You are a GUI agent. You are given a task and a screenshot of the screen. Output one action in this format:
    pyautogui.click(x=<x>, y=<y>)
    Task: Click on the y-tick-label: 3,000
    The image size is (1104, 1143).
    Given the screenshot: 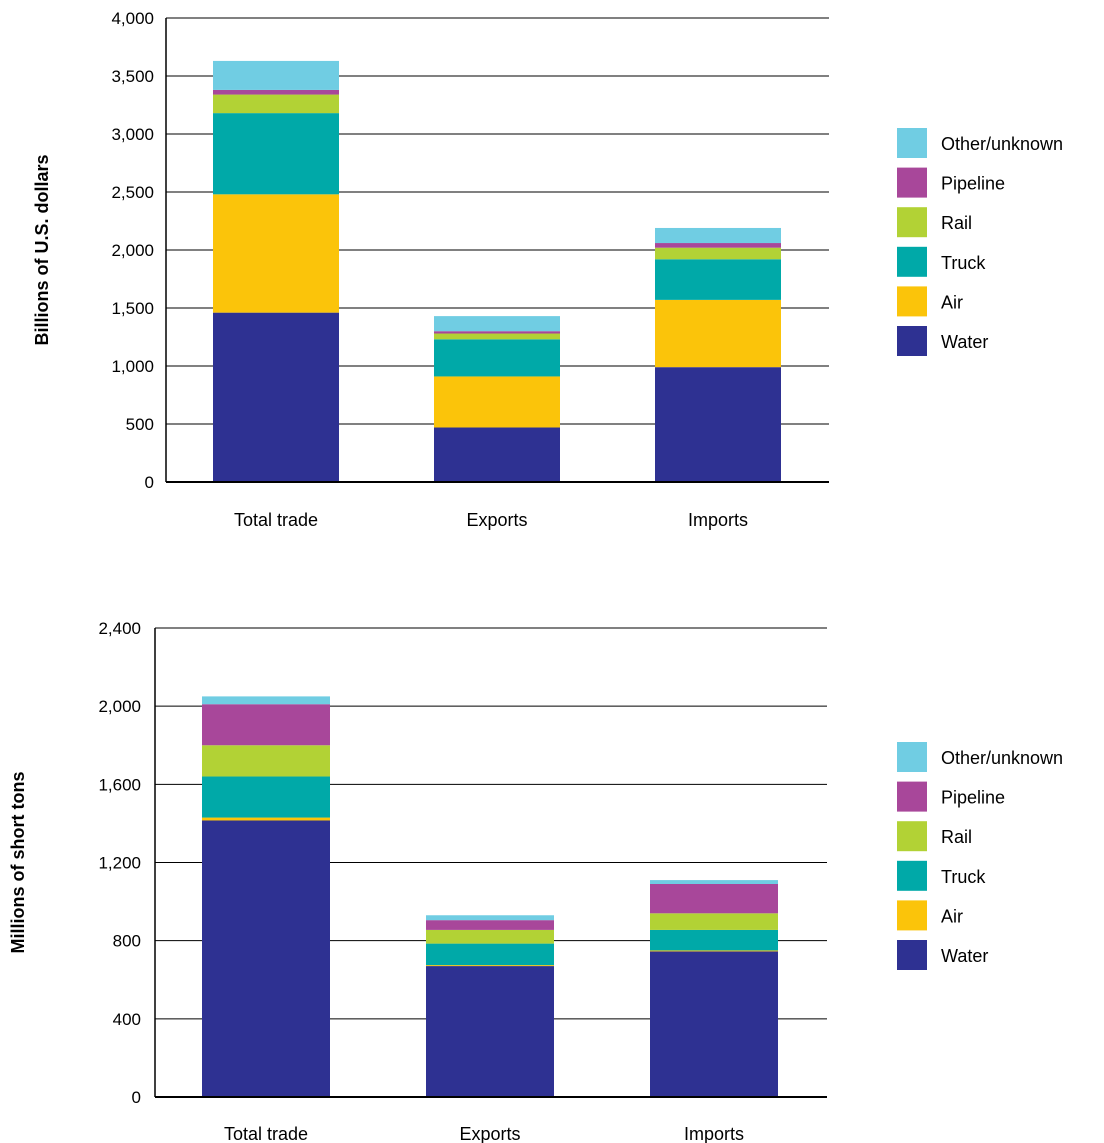 What is the action you would take?
    pyautogui.click(x=132, y=134)
    